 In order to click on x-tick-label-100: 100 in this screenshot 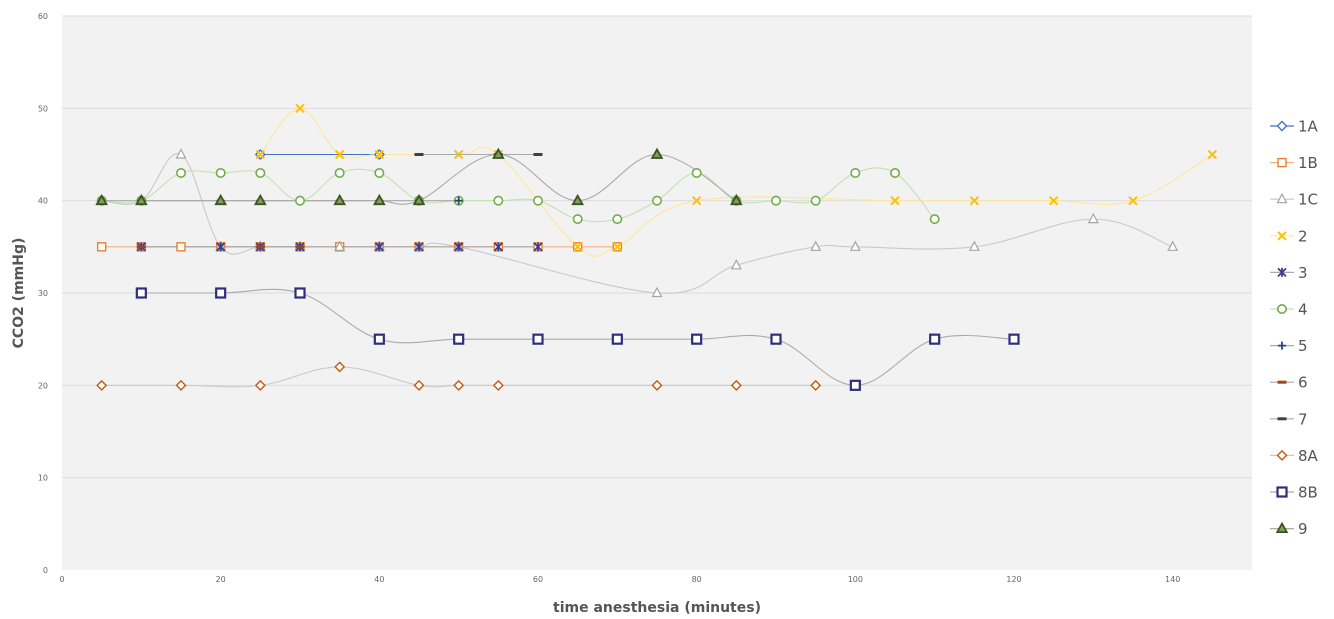, I will do `click(855, 579)`.